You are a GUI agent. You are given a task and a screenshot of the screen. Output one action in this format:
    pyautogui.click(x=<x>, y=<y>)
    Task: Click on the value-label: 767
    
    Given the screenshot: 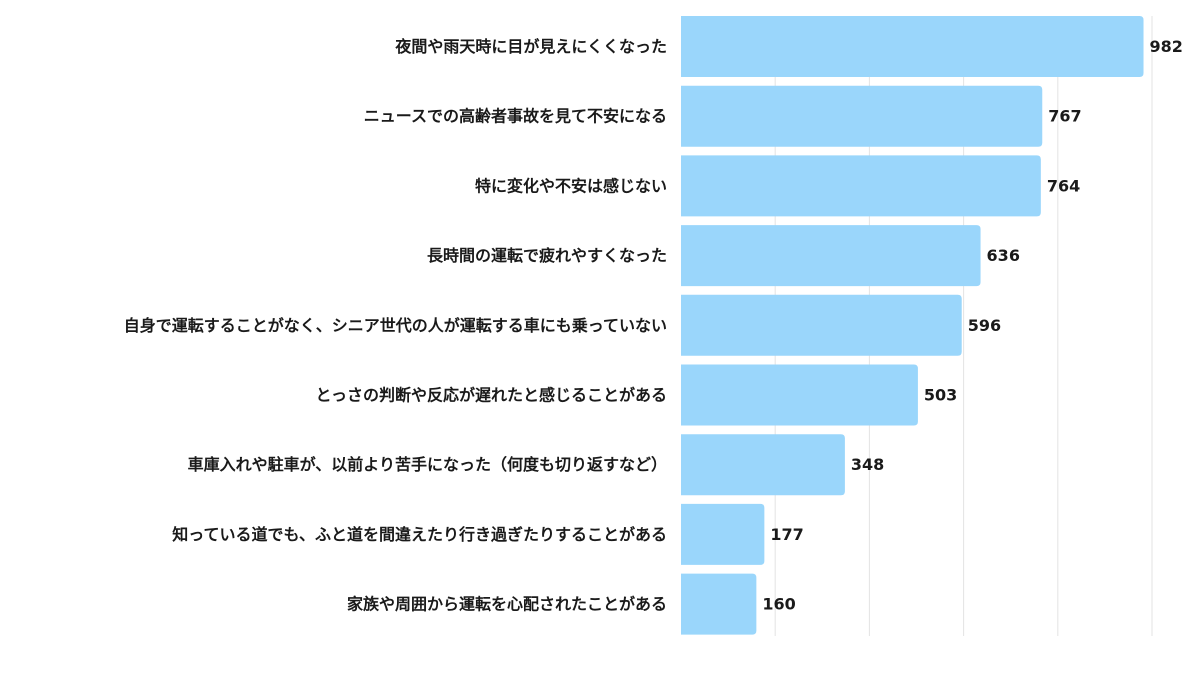 What is the action you would take?
    pyautogui.click(x=1064, y=116)
    